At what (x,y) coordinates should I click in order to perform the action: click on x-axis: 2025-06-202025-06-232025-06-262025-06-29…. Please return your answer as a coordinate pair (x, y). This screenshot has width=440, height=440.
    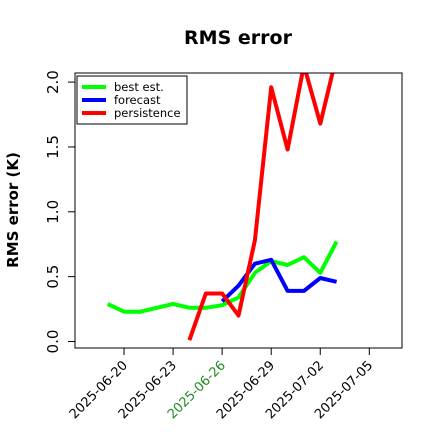
    Looking at the image, I should click on (221, 385).